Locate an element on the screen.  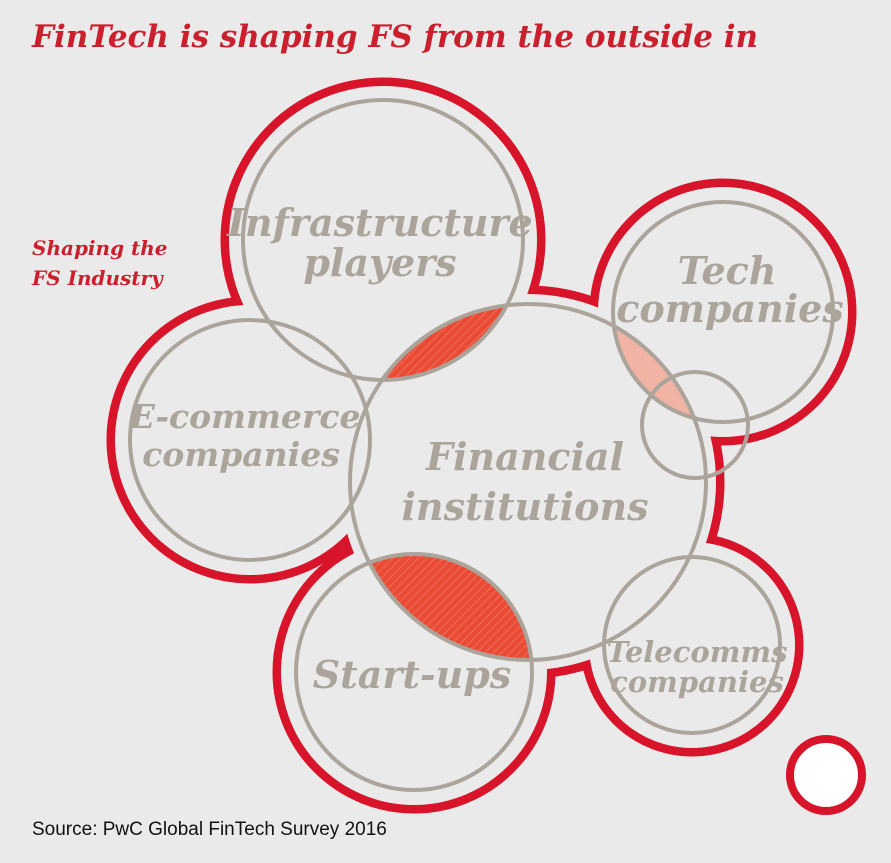
annotation: FS Industry is located at coordinates (97, 278).